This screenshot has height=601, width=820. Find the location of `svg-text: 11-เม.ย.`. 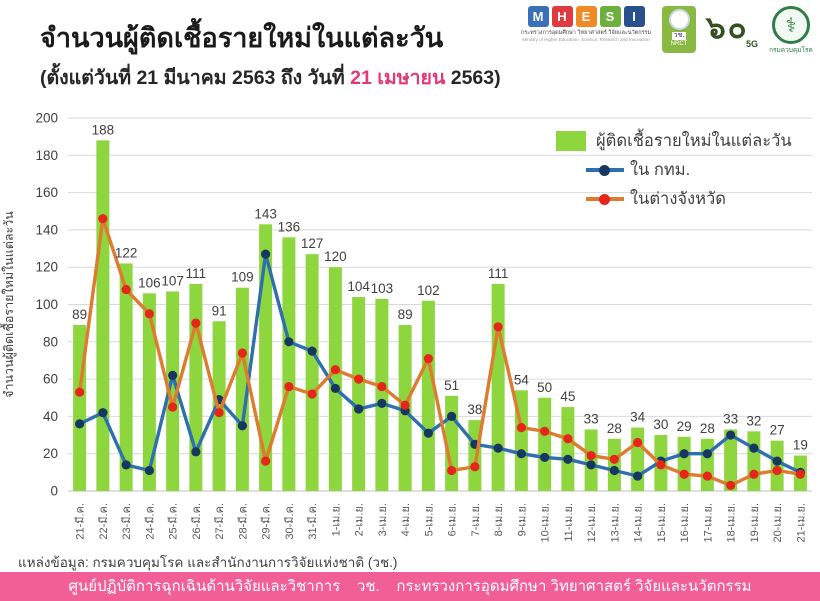

svg-text: 11-เม.ย. is located at coordinates (569, 522).